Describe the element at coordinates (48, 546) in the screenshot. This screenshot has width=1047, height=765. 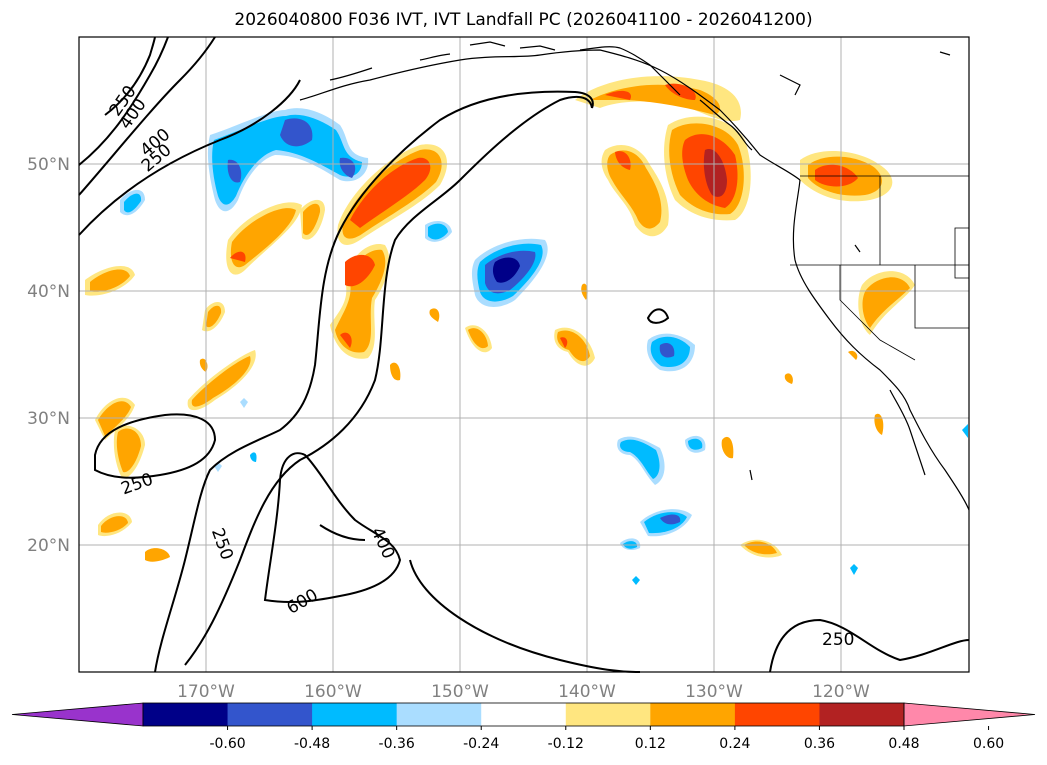
I see `lat-tick-label: 20°N` at that location.